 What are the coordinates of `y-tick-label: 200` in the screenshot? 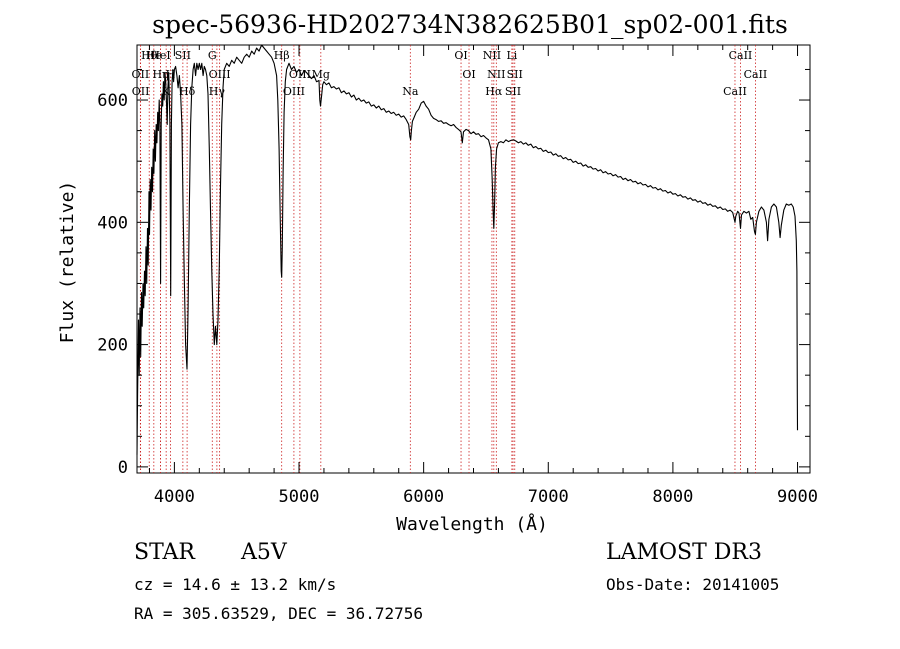 It's located at (112, 346).